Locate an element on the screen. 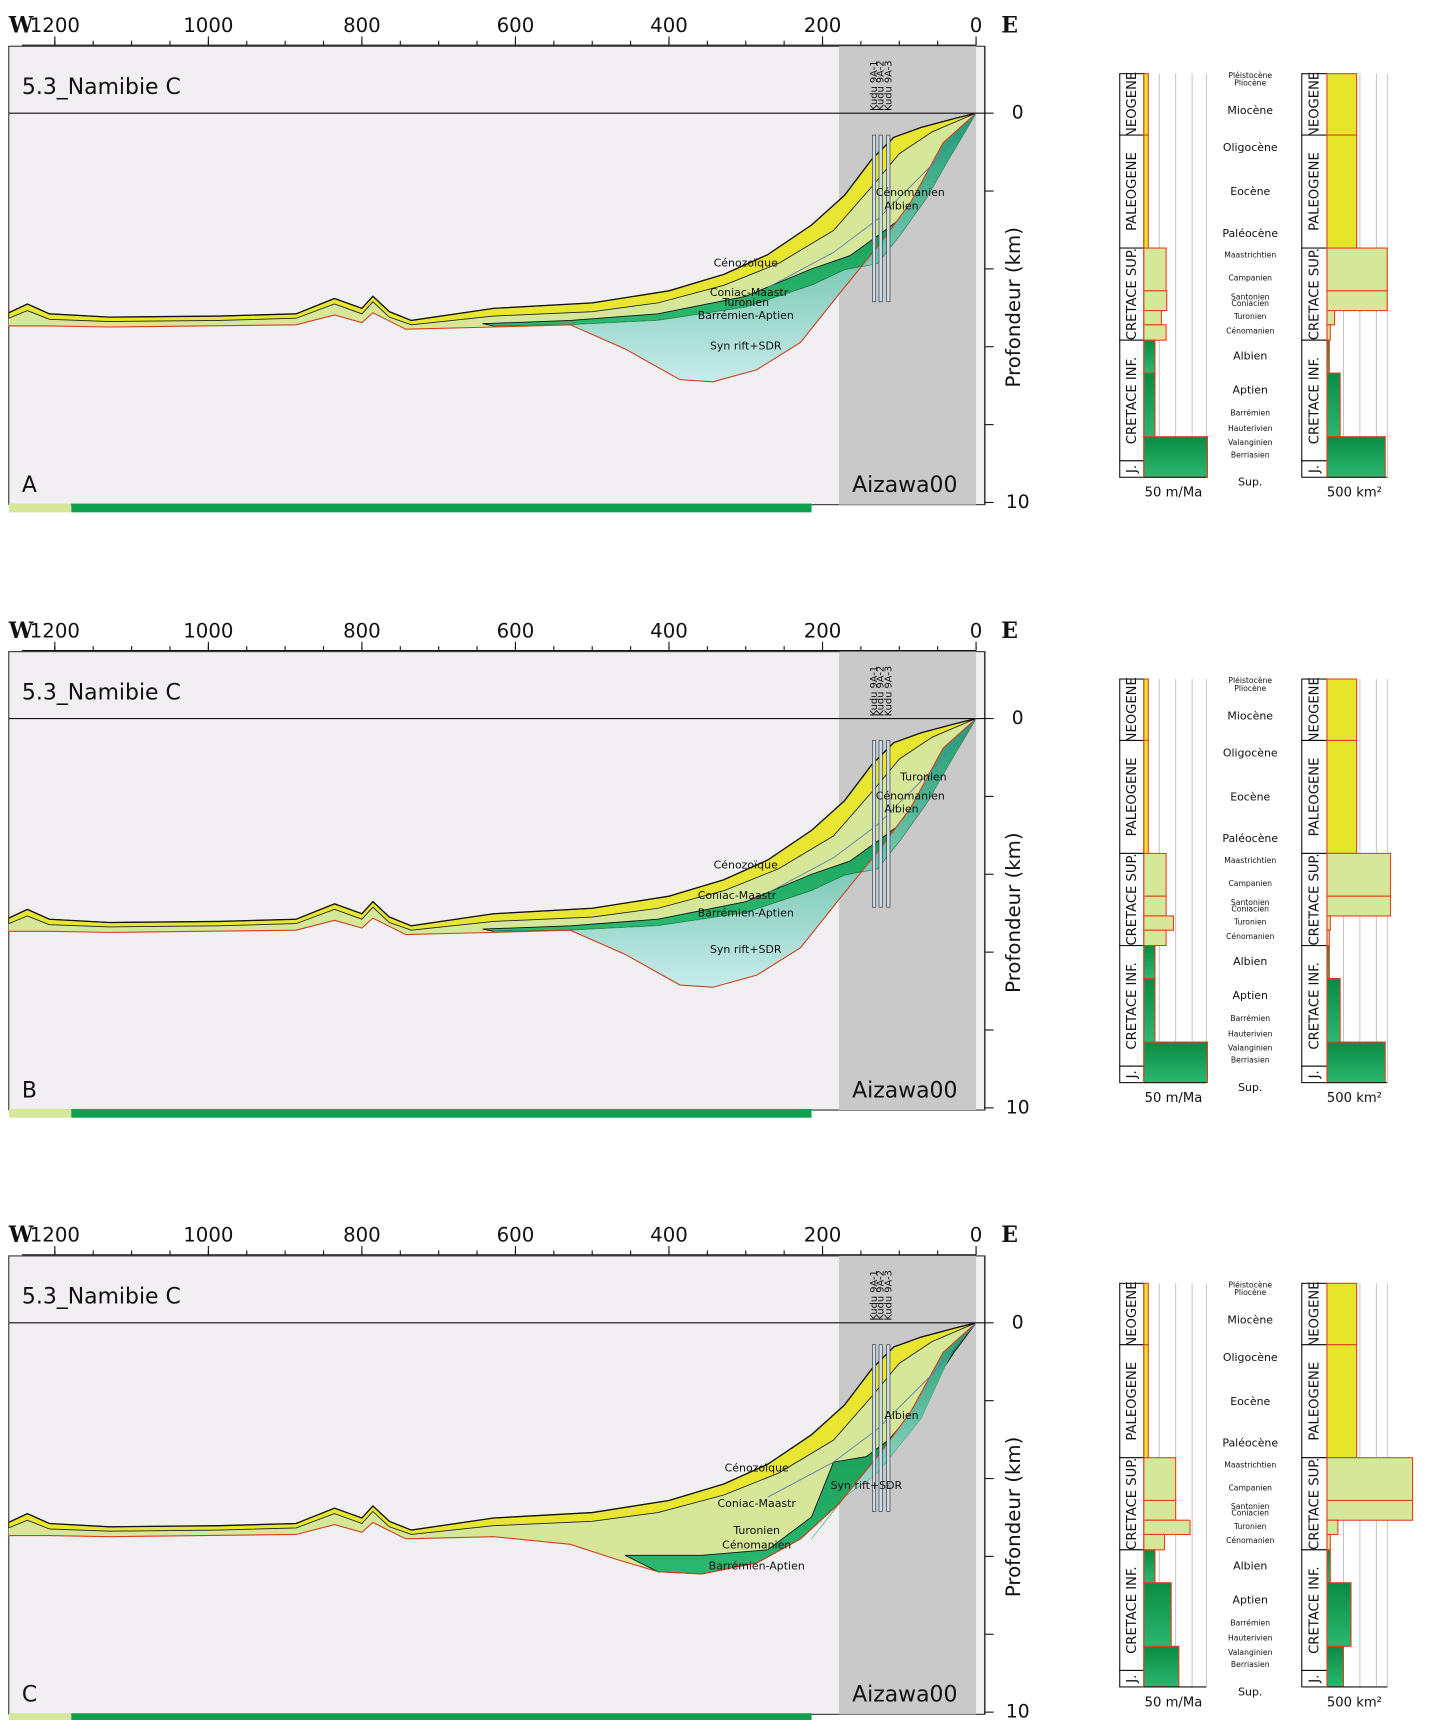 This screenshot has height=1720, width=1429. stage-label: Aptien is located at coordinates (1251, 1599).